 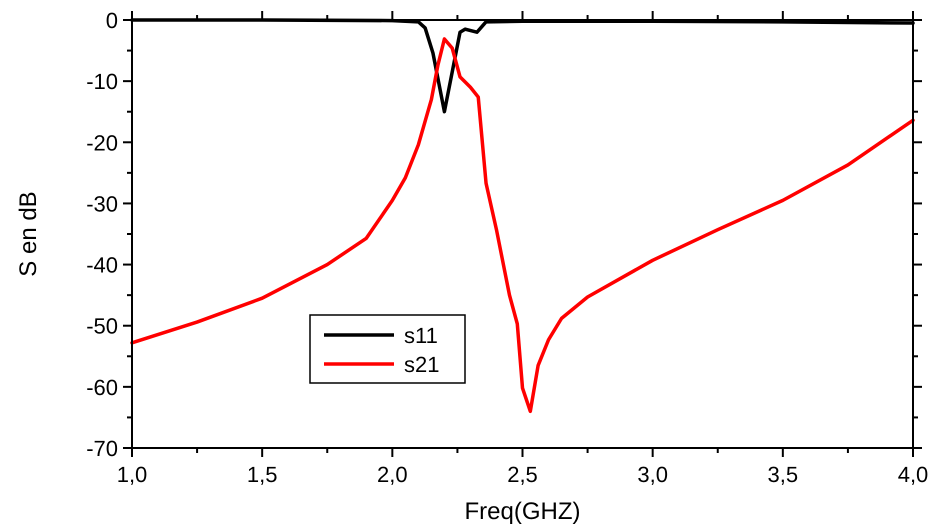 I want to click on y-axis-title: S en dB, so click(x=28, y=234).